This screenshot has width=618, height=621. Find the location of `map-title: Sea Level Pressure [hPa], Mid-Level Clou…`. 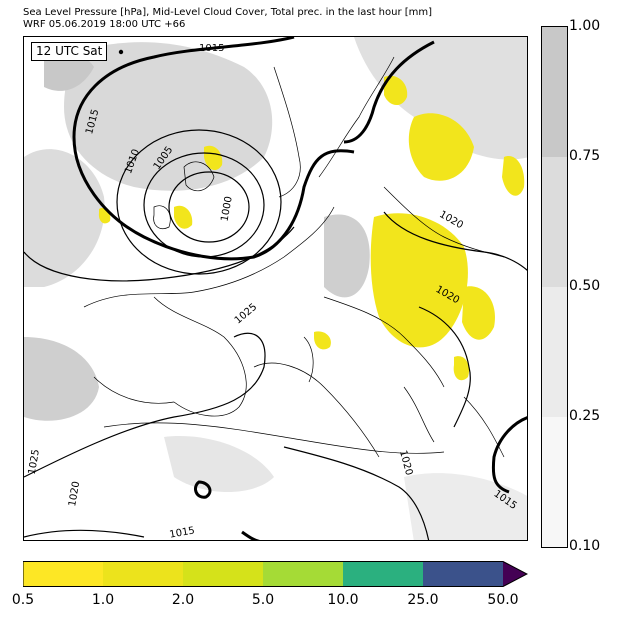

map-title: Sea Level Pressure [hPa], Mid-Level Clou… is located at coordinates (228, 12).